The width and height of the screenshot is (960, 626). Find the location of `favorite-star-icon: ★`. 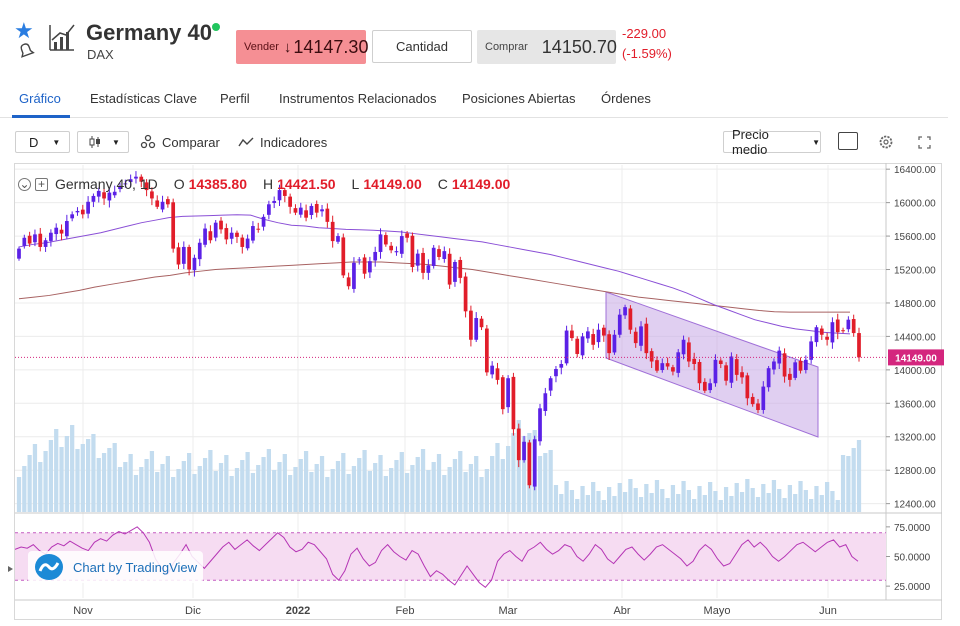

favorite-star-icon: ★ is located at coordinates (24, 30).